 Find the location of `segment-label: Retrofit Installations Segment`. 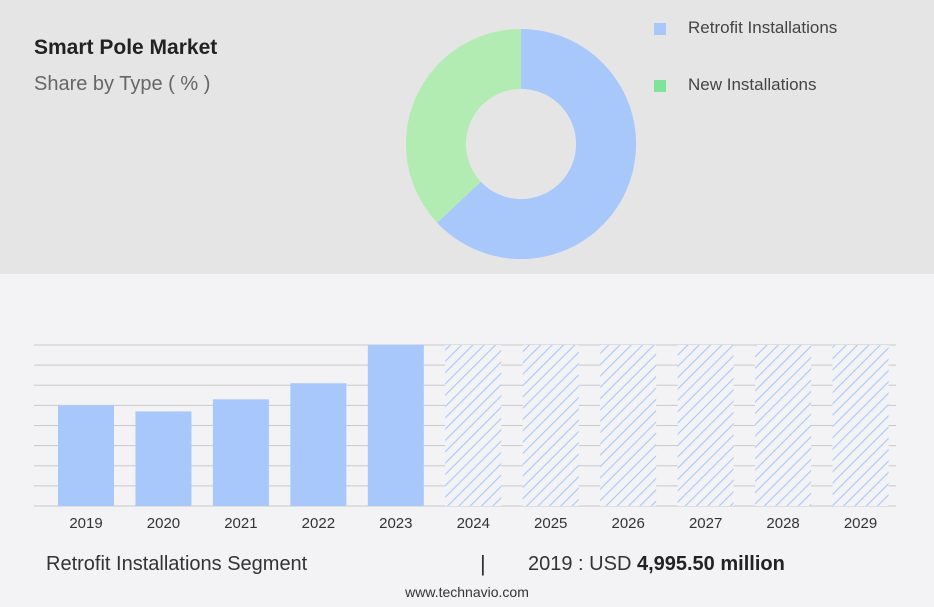

segment-label: Retrofit Installations Segment is located at coordinates (177, 564).